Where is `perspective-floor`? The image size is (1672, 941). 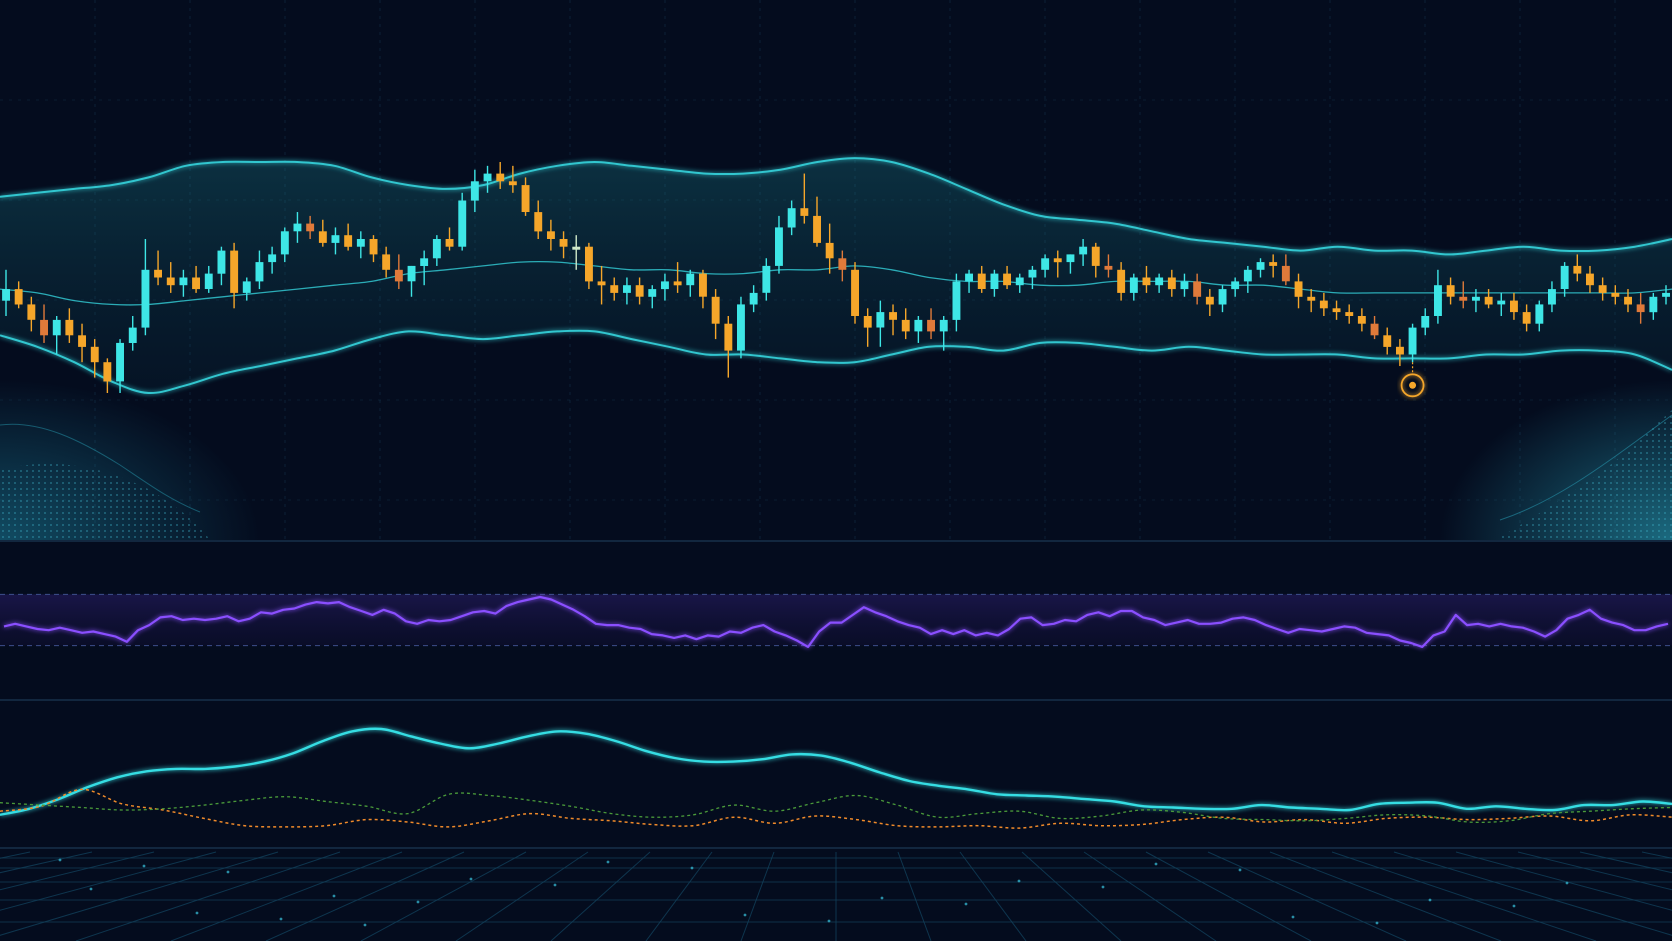 perspective-floor is located at coordinates (836, 896).